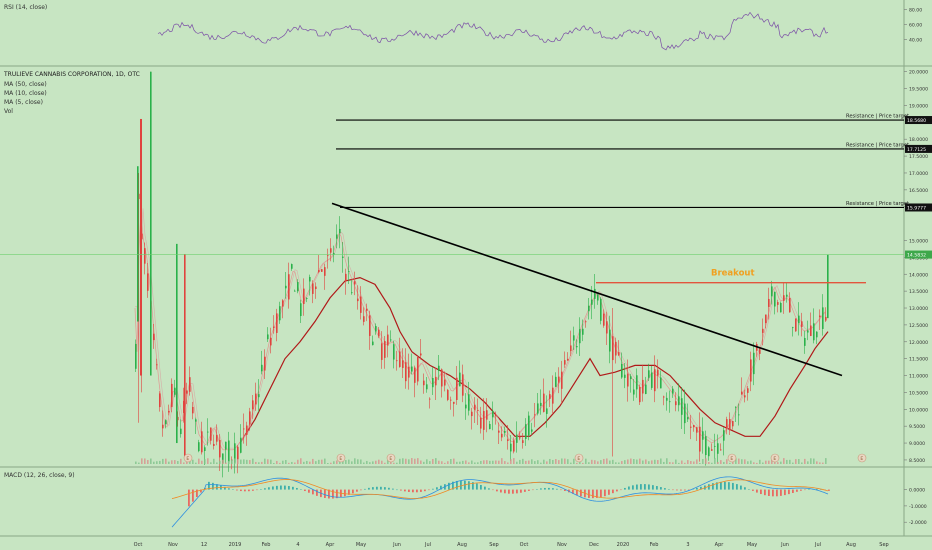  I want to click on x-tick-label: May, so click(361, 545).